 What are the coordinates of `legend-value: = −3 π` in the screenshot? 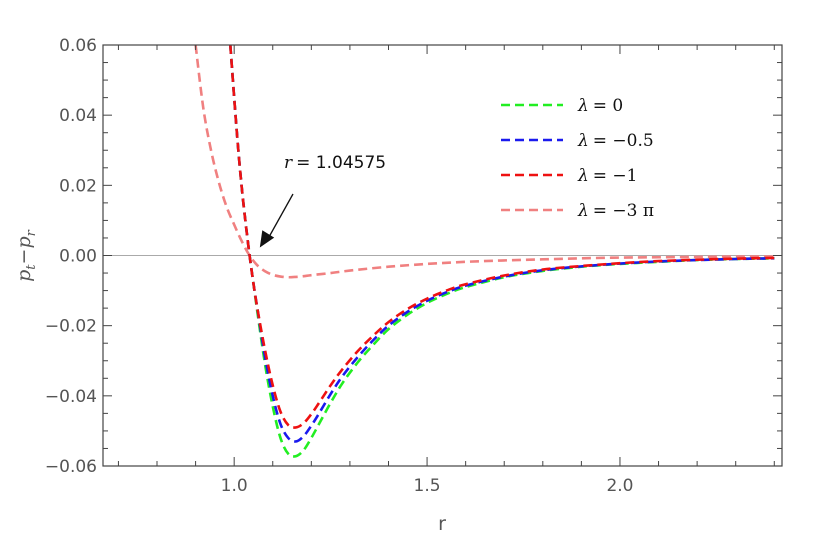 It's located at (623, 211).